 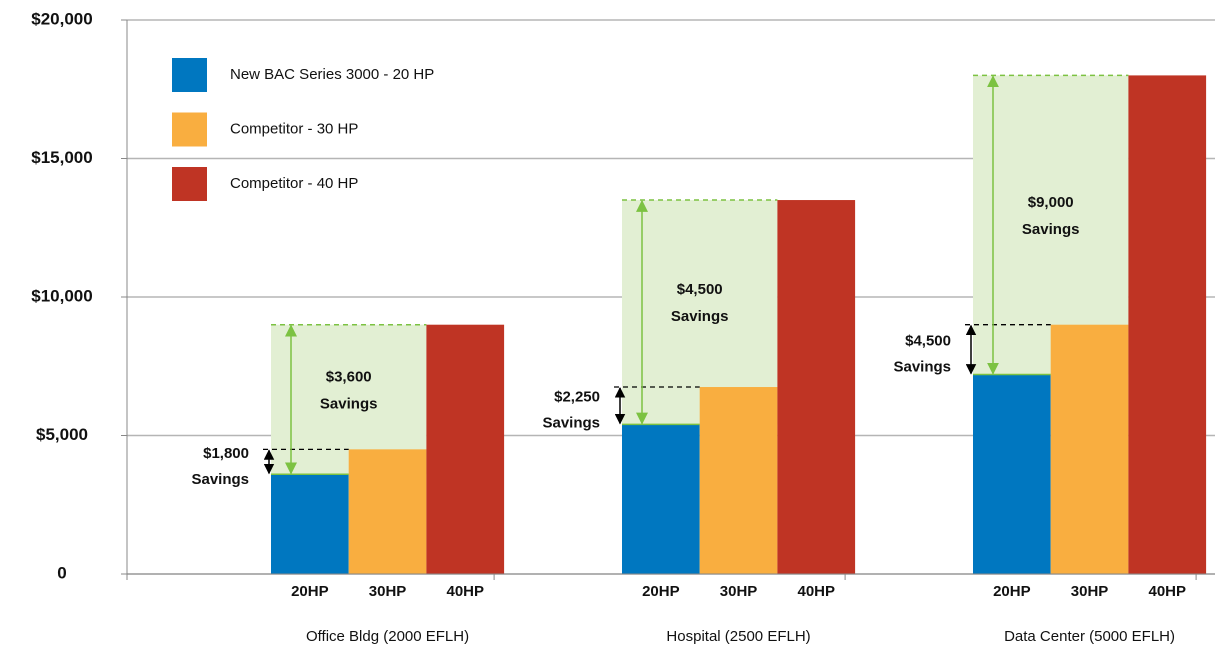 I want to click on small-savings-amount: $2,250, so click(x=577, y=397).